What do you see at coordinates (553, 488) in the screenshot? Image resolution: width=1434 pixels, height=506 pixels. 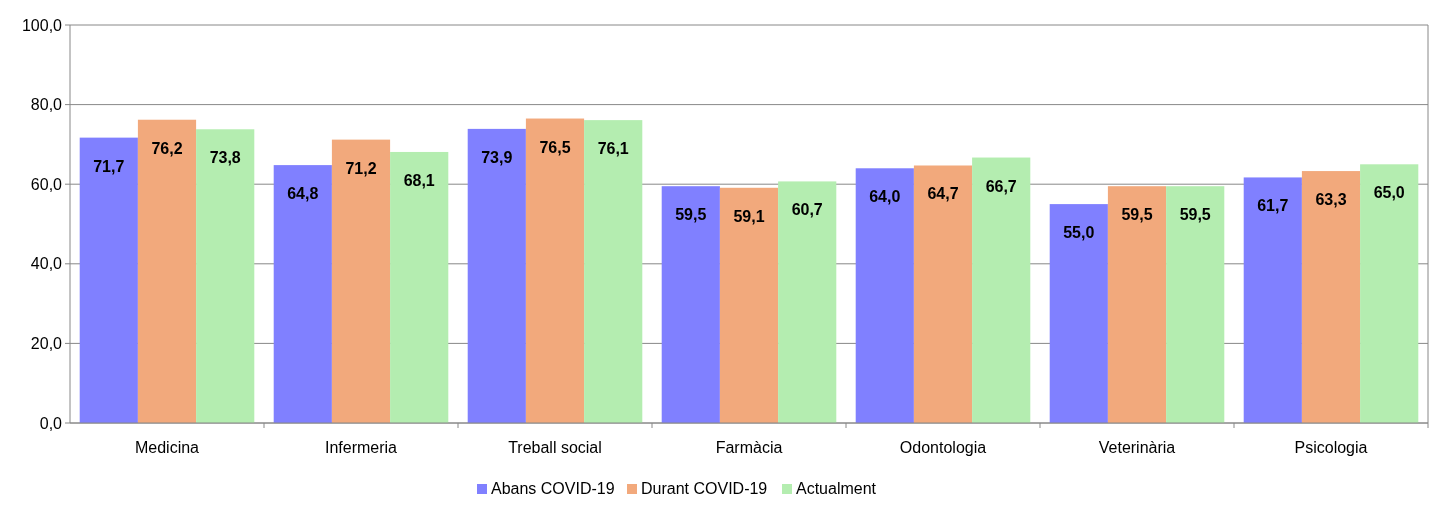 I see `legend-label: Abans COVID-19` at bounding box center [553, 488].